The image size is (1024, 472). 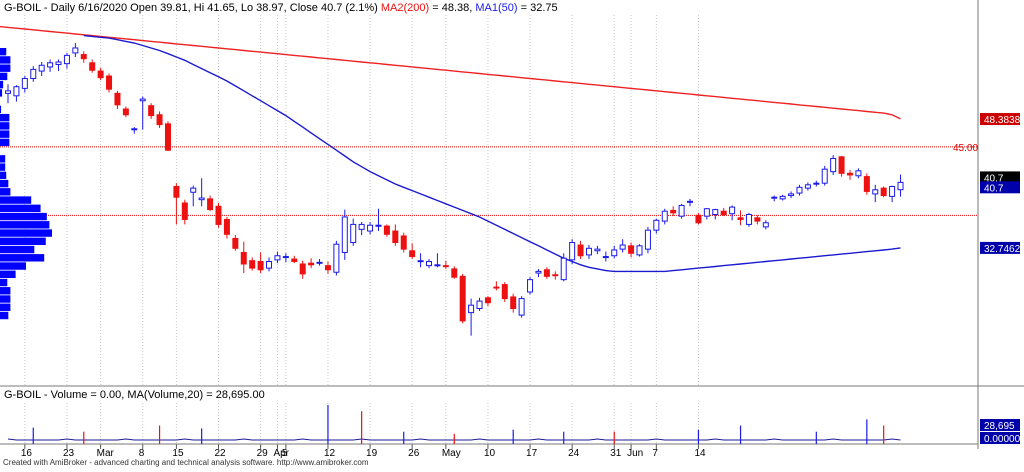 I want to click on x-tick-label: 8, so click(x=142, y=453).